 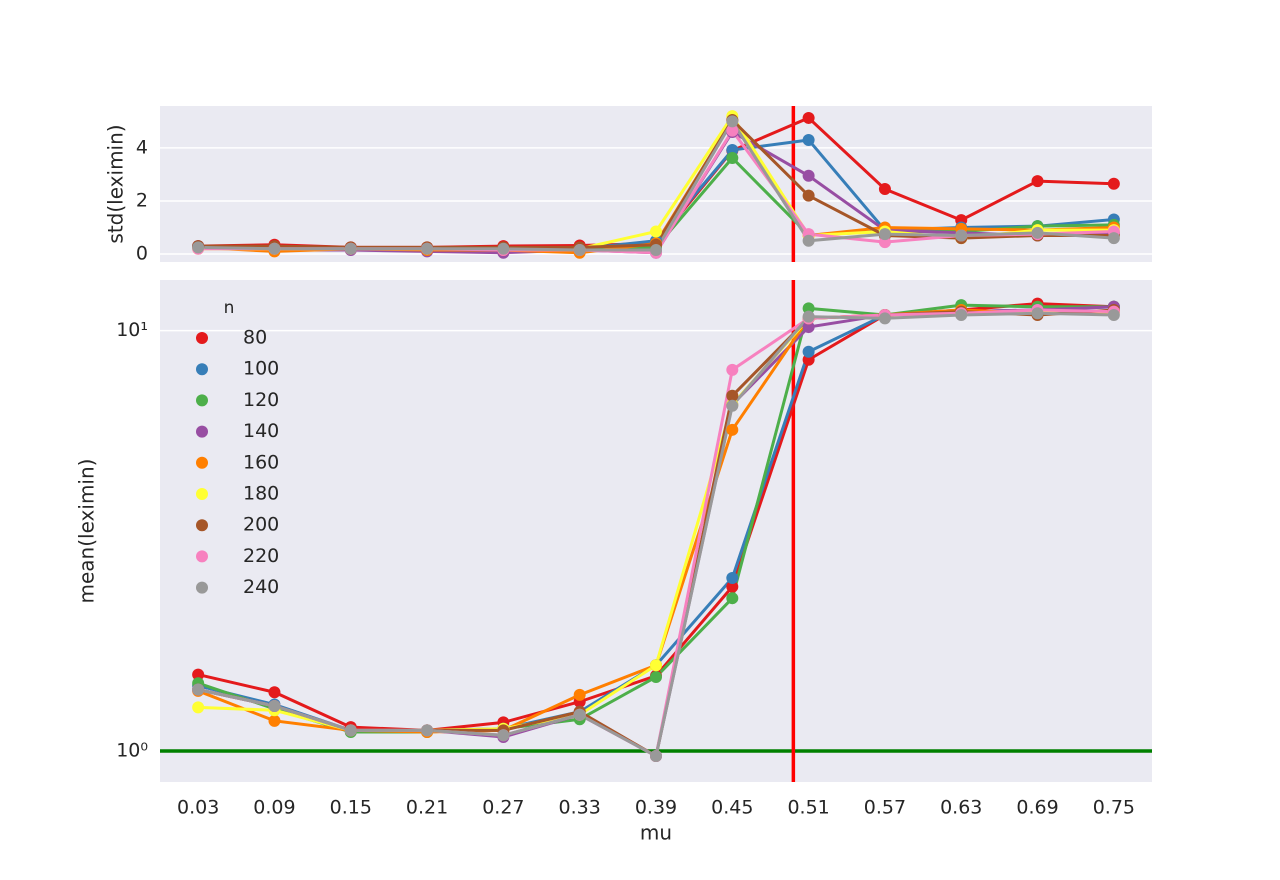 What do you see at coordinates (261, 462) in the screenshot?
I see `legend-label: 160` at bounding box center [261, 462].